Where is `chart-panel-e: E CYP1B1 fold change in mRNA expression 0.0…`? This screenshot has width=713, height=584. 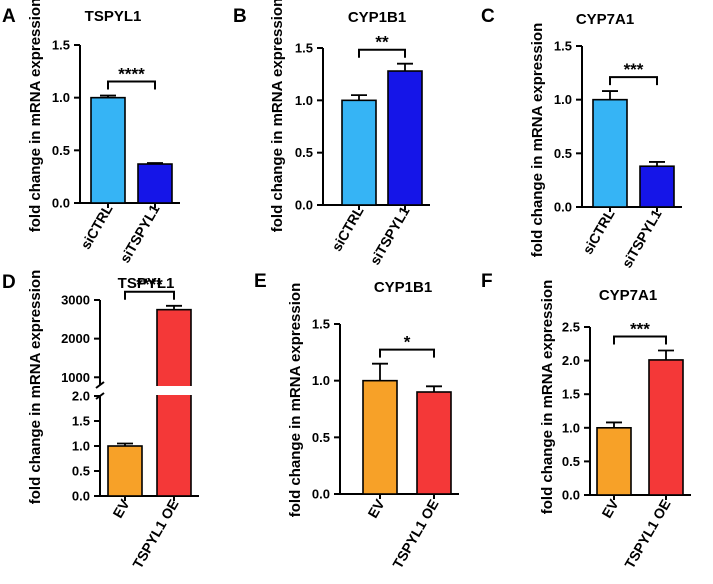 chart-panel-e: E CYP1B1 fold change in mRNA expression 0.0… is located at coordinates (356, 421).